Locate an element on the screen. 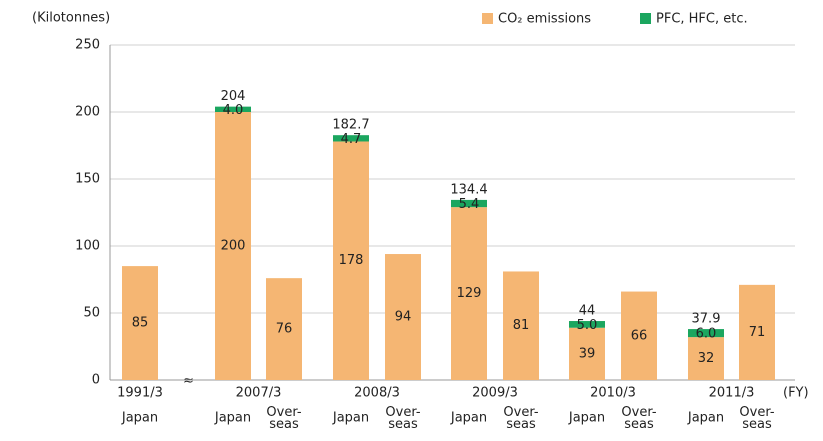 The height and width of the screenshot is (441, 823). total-label: 134.4 is located at coordinates (468, 189).